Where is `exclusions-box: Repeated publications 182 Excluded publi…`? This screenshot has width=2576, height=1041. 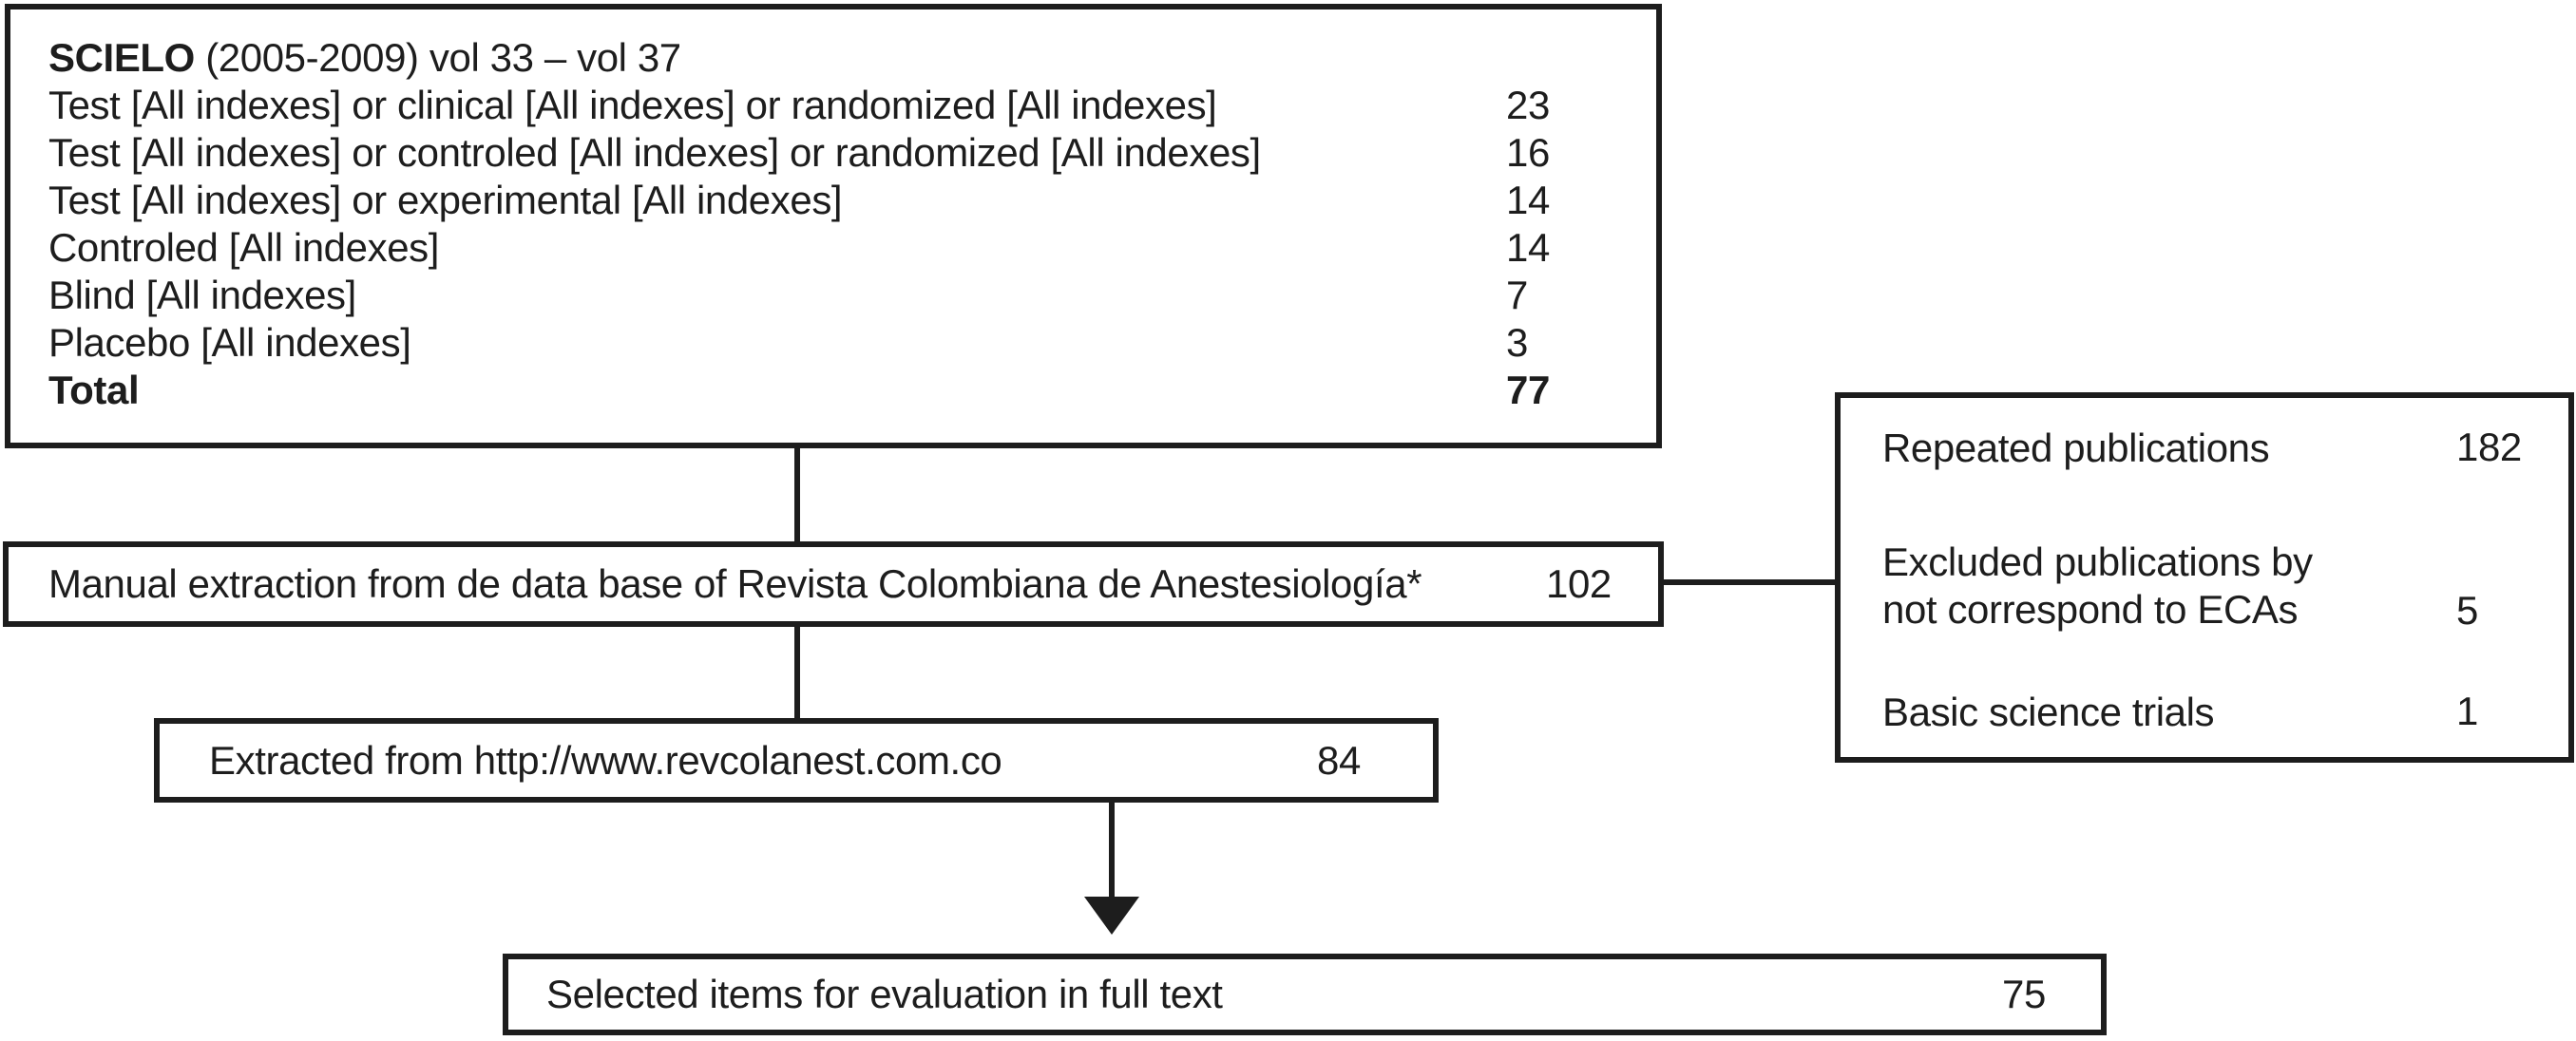
exclusions-box: Repeated publications 182 Excluded publi… is located at coordinates (2204, 577).